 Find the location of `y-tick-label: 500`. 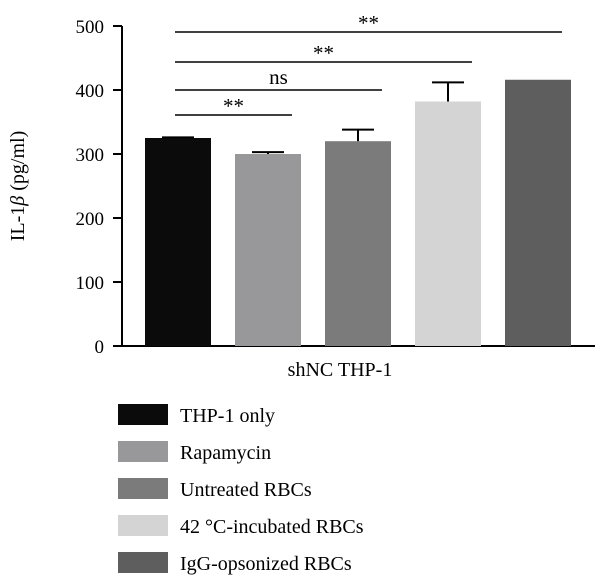

y-tick-label: 500 is located at coordinates (90, 27).